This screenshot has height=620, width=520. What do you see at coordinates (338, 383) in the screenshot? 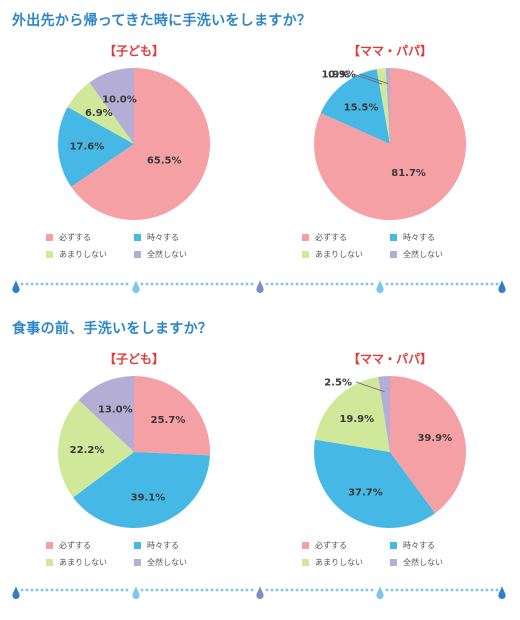
I see `slice-value-label: 2.5%` at bounding box center [338, 383].